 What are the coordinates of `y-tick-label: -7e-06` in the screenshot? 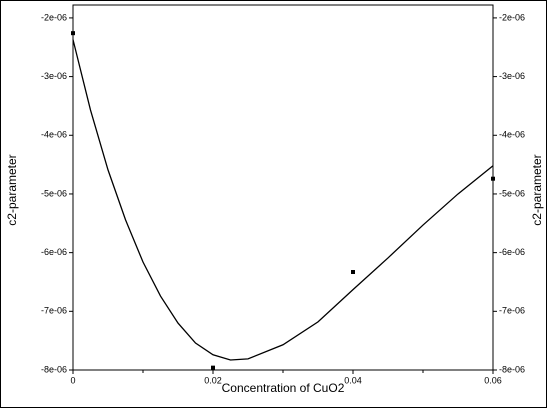 It's located at (54, 311).